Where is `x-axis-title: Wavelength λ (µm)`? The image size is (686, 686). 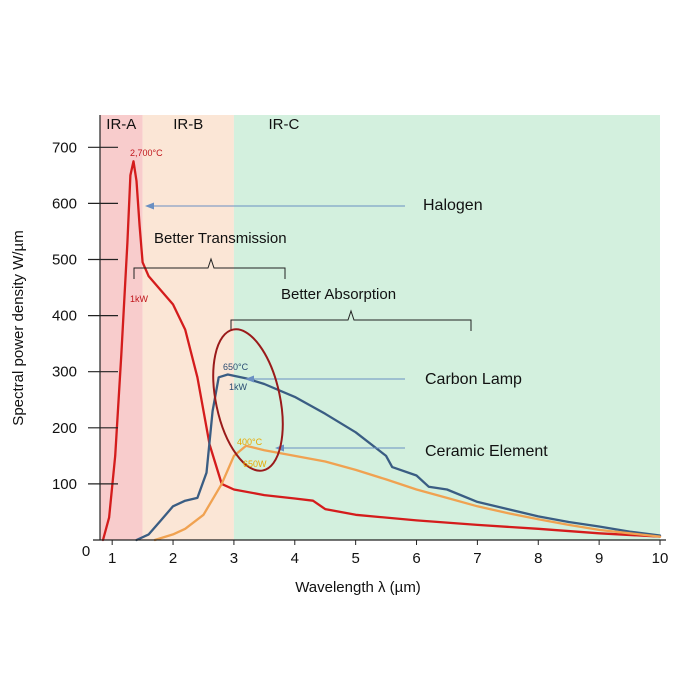
x-axis-title: Wavelength λ (µm) is located at coordinates (358, 587).